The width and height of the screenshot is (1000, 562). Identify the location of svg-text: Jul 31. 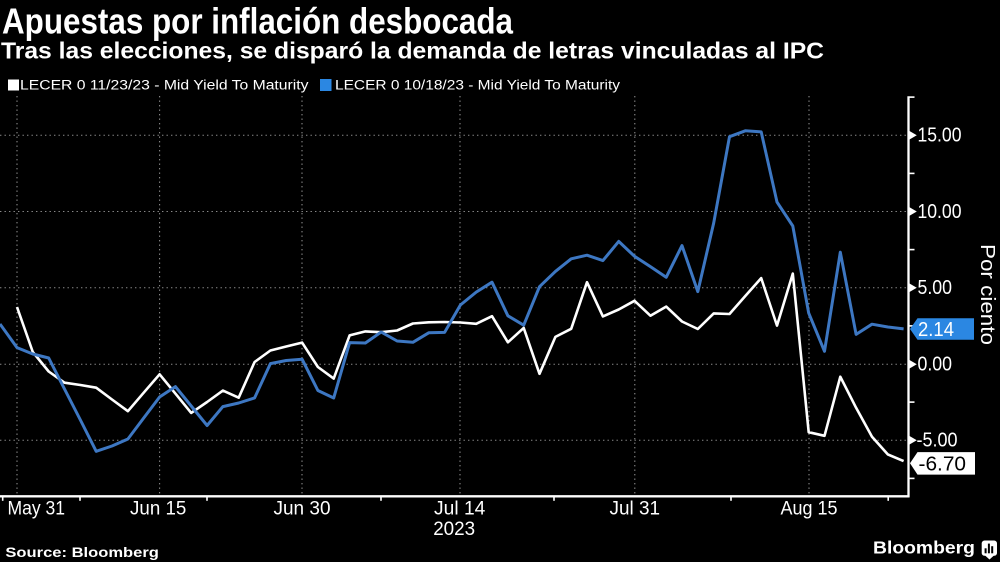
(635, 508).